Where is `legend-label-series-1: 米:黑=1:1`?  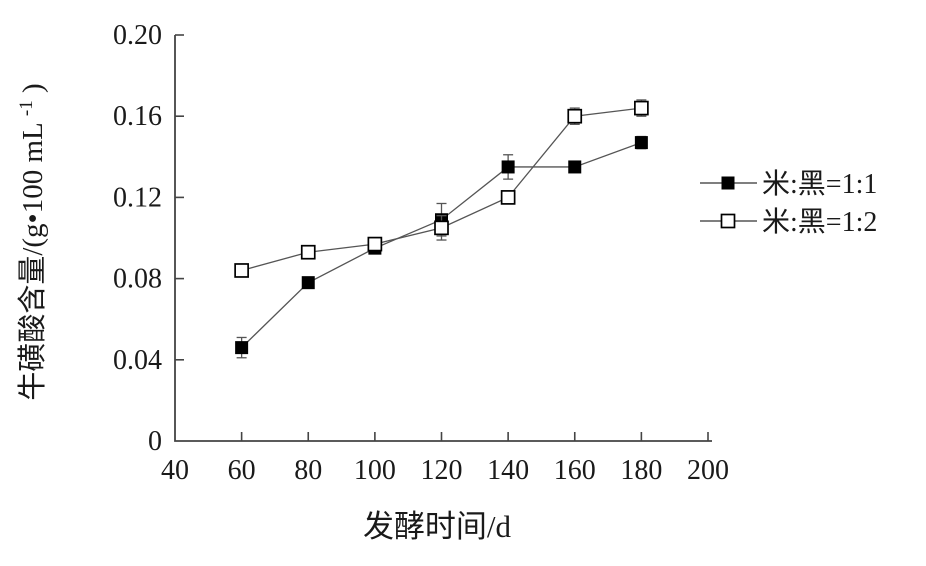
legend-label-series-1: 米:黑=1:1 is located at coordinates (819, 184).